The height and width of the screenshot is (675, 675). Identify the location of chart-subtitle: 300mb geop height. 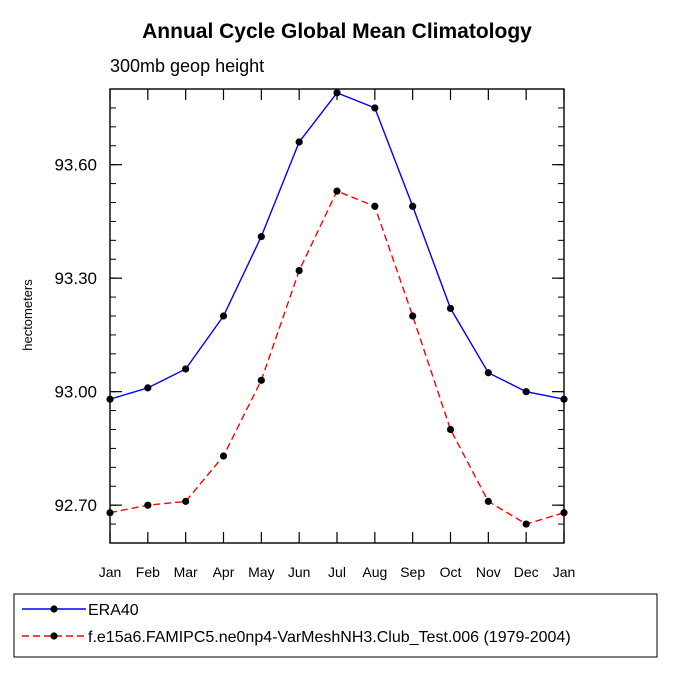
(187, 66).